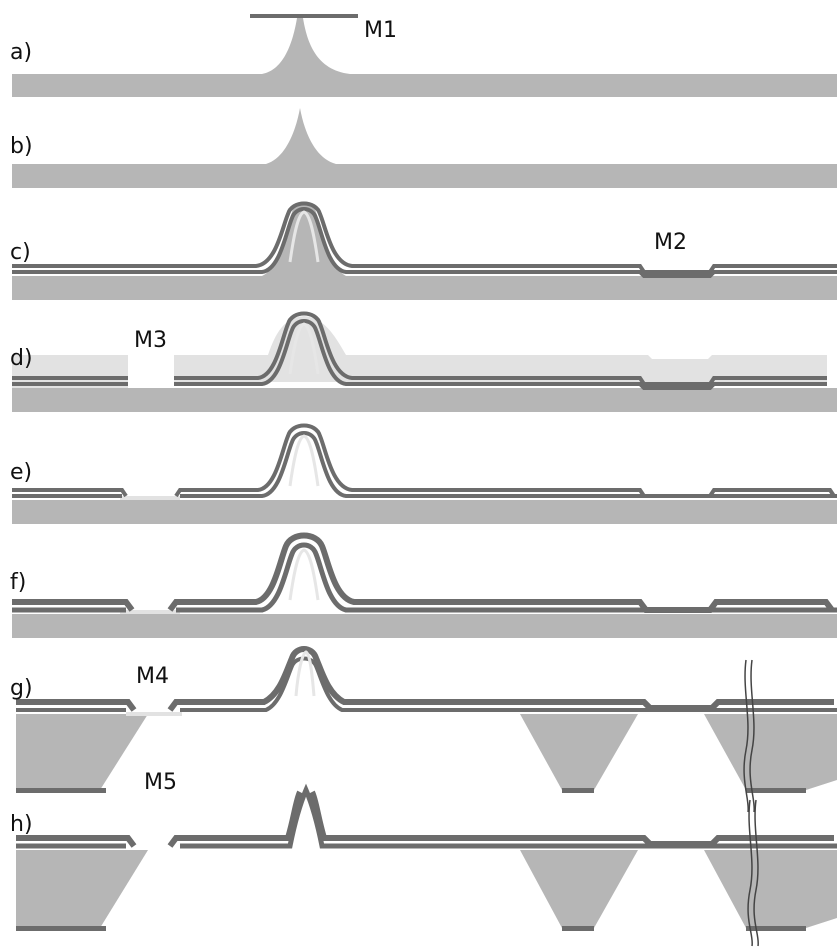 Image resolution: width=837 pixels, height=952 pixels. I want to click on step-label-g: g), so click(21, 688).